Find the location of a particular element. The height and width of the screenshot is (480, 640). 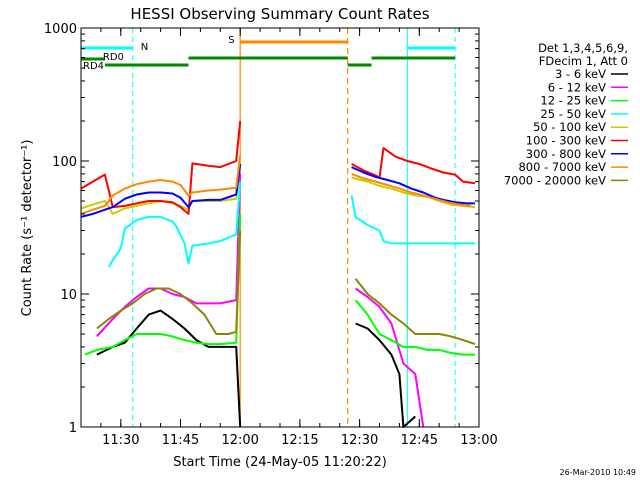

rd4-label: RD4 is located at coordinates (93, 66).